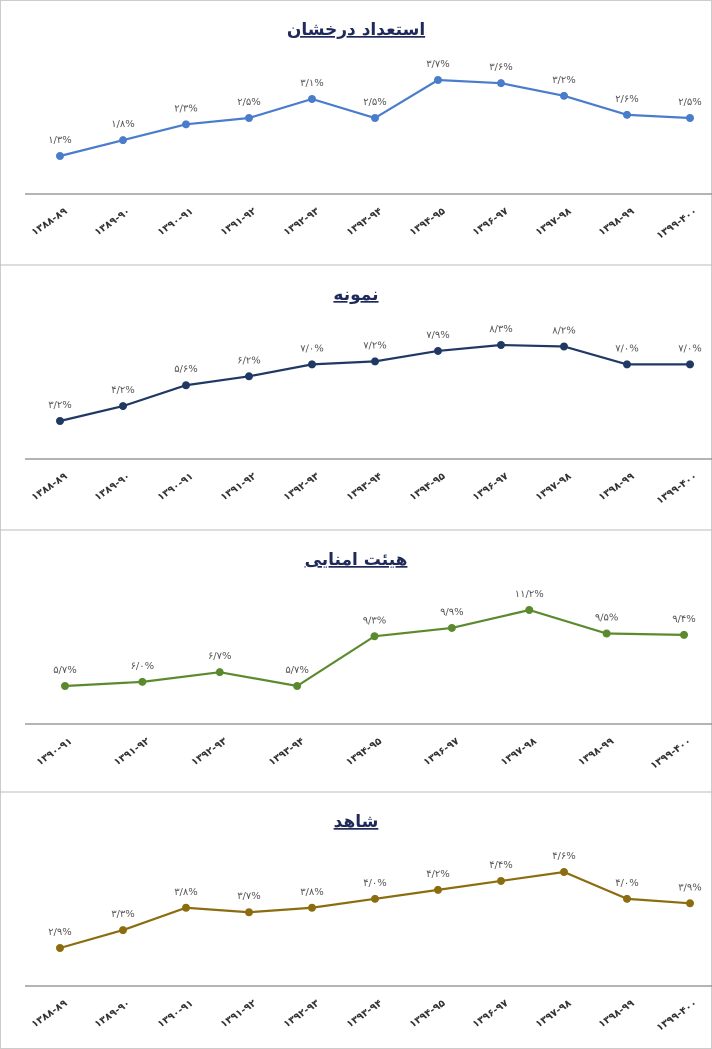 The image size is (712, 1049). I want to click on data-label: ۸/۲%, so click(564, 330).